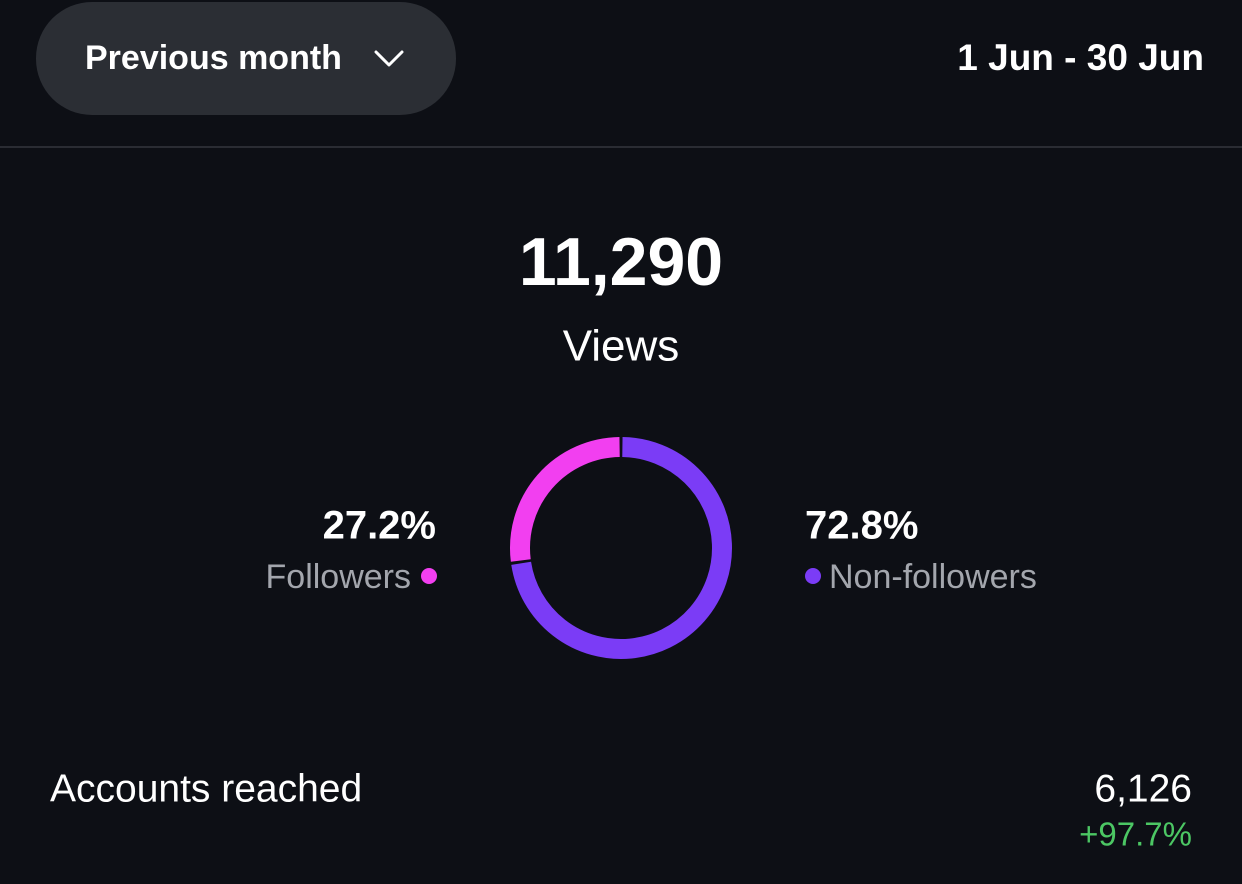 This screenshot has width=1242, height=884. What do you see at coordinates (213, 58) in the screenshot?
I see `period-label: Previous month` at bounding box center [213, 58].